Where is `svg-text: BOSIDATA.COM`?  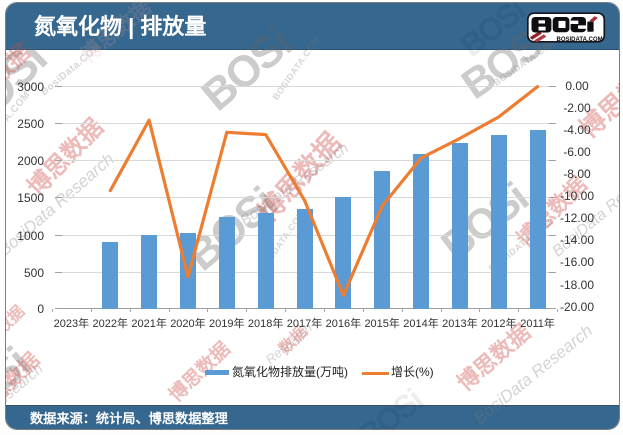 svg-text: BOSIDATA.COM is located at coordinates (580, 40).